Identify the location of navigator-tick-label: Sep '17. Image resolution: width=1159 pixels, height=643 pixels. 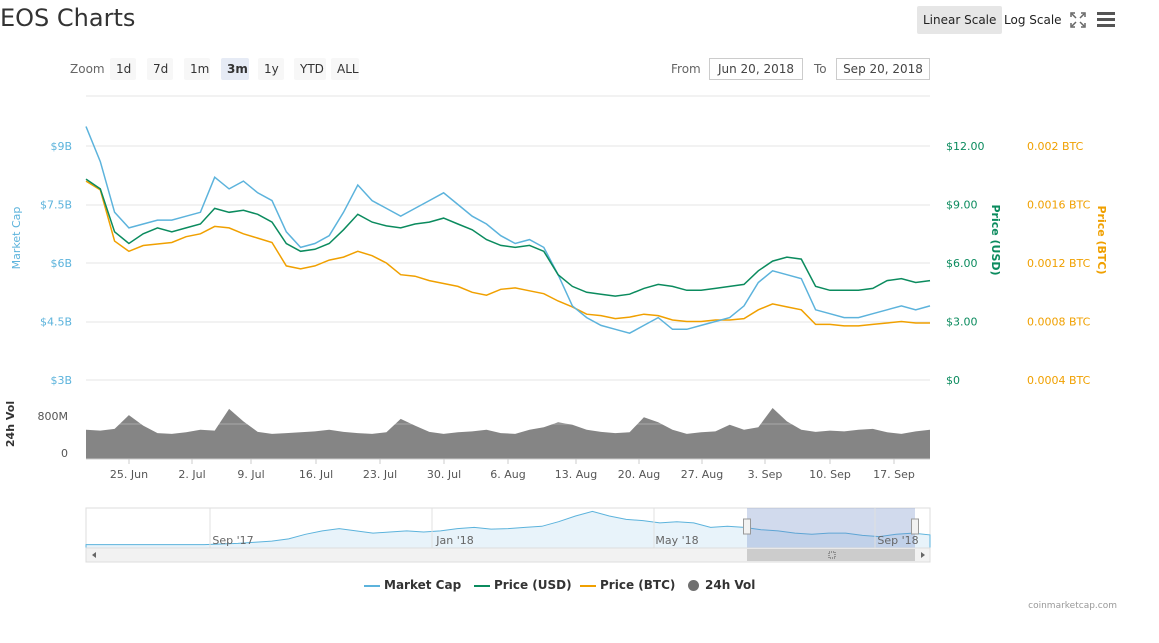
(232, 540).